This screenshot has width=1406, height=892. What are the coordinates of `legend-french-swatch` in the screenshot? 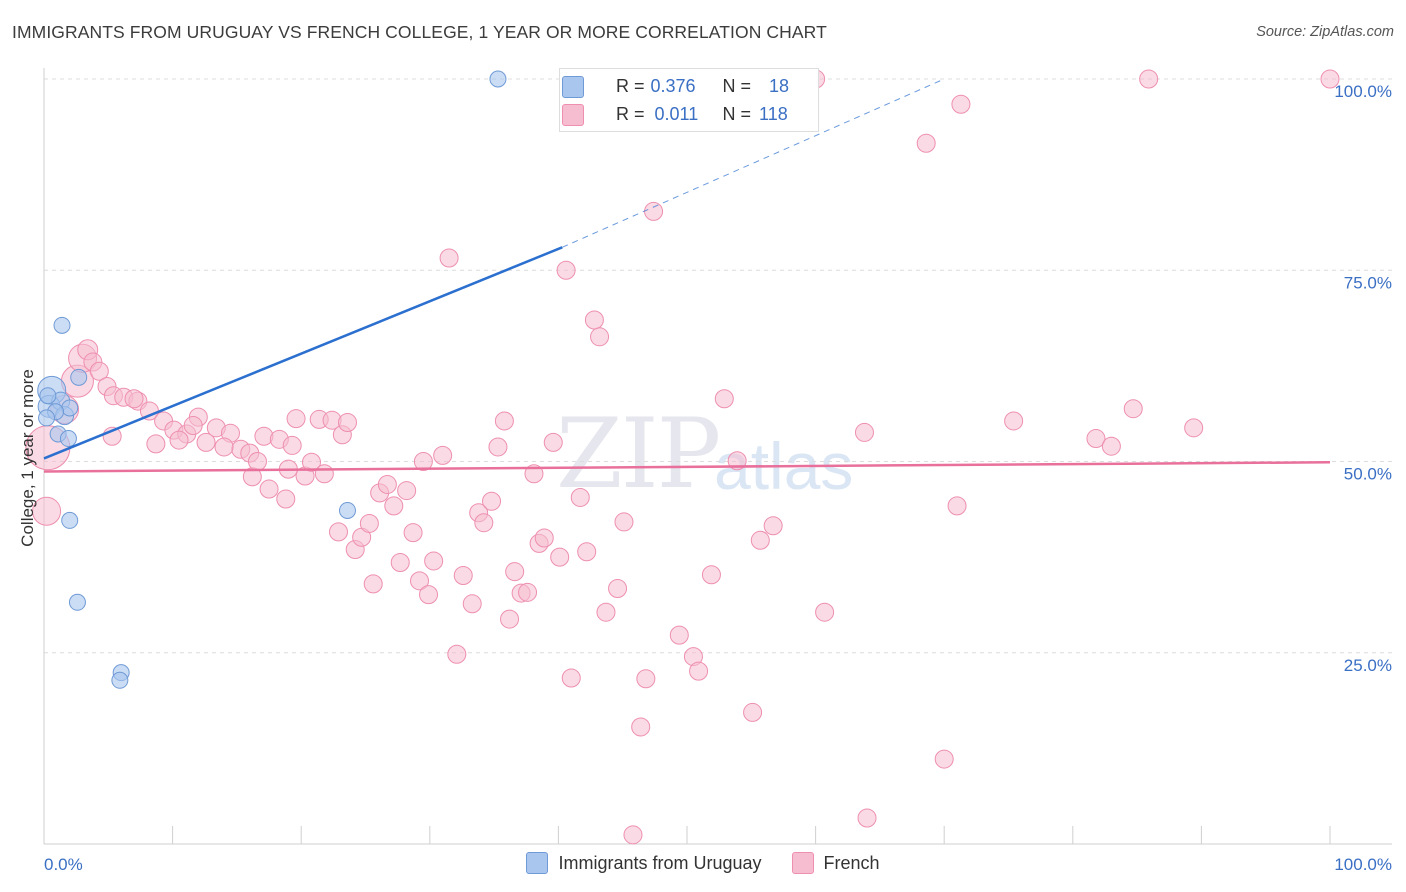 It's located at (802, 863).